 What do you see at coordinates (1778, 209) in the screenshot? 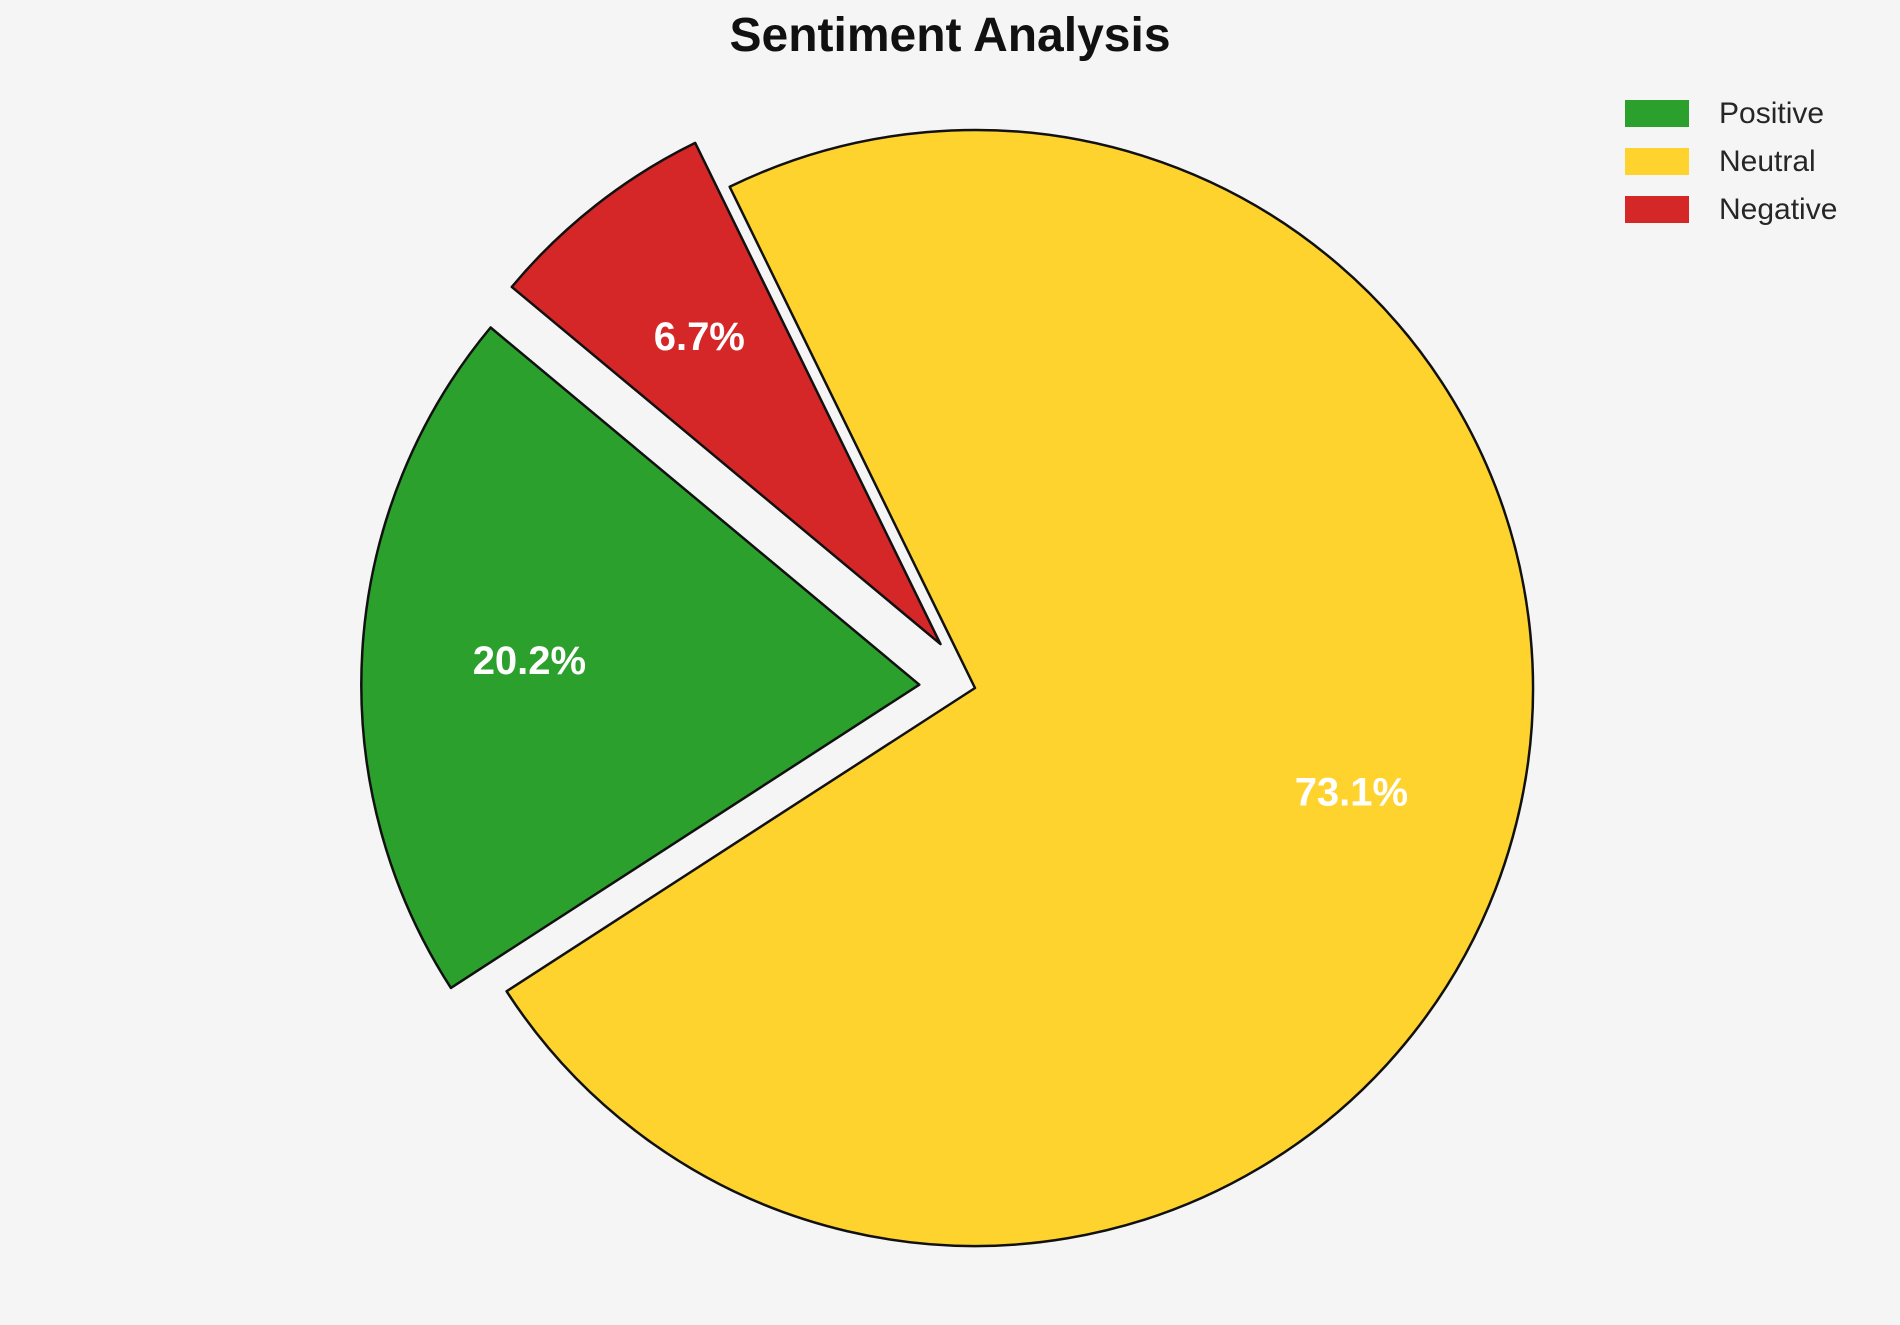
I see `legend-label: Negative` at bounding box center [1778, 209].